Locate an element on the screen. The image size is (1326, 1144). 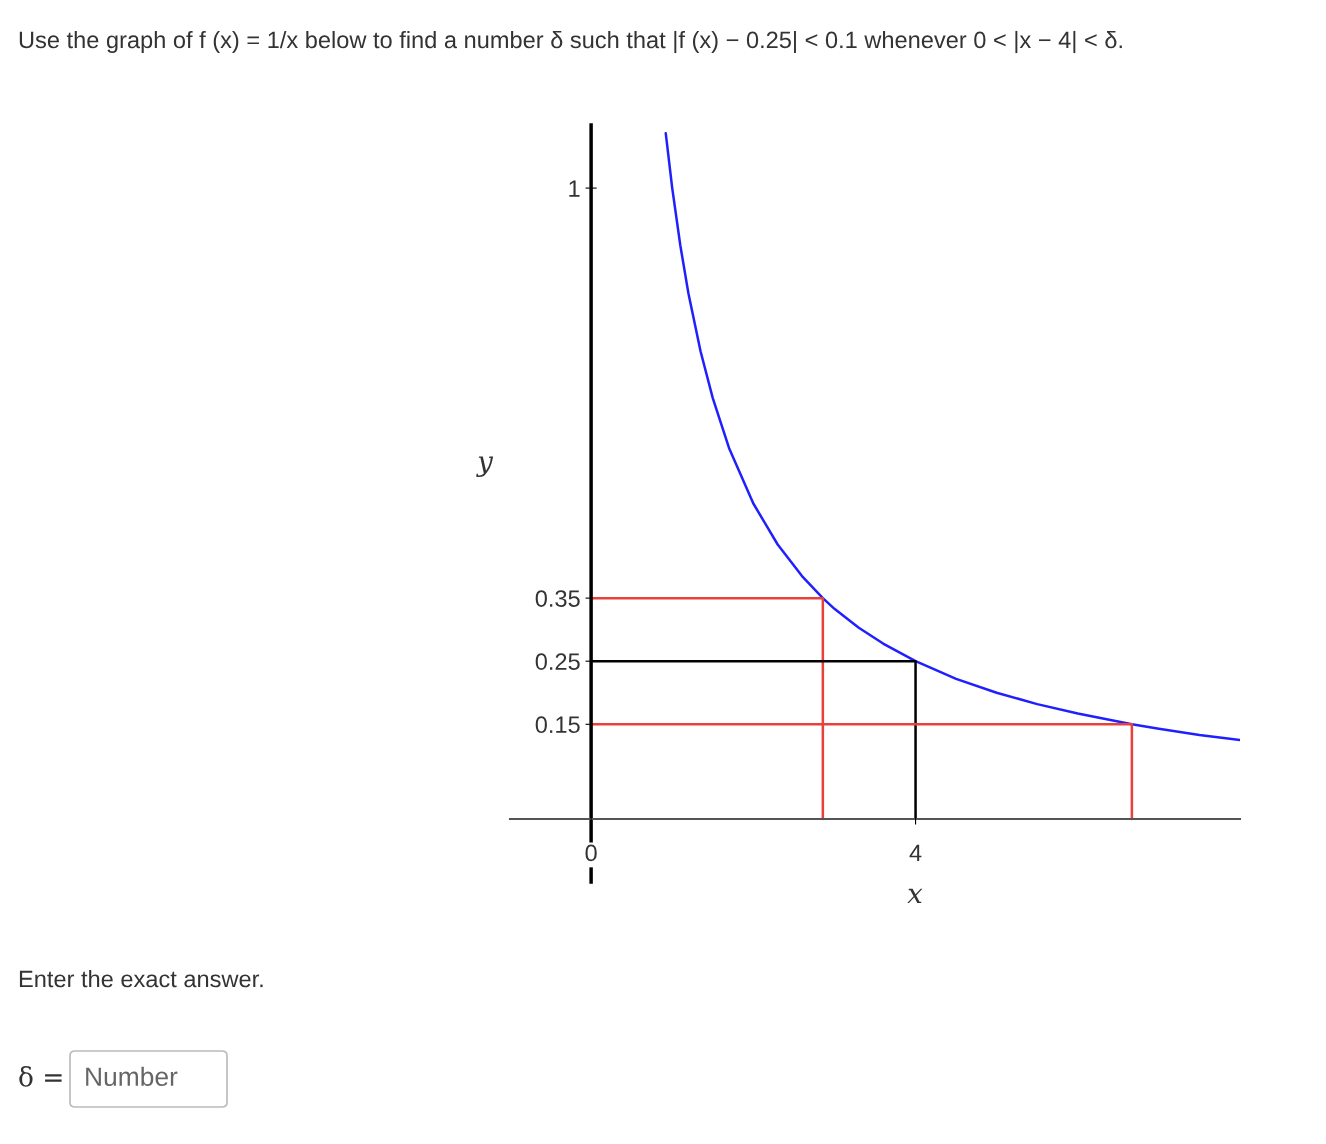
x-axis-title: x is located at coordinates (915, 896).